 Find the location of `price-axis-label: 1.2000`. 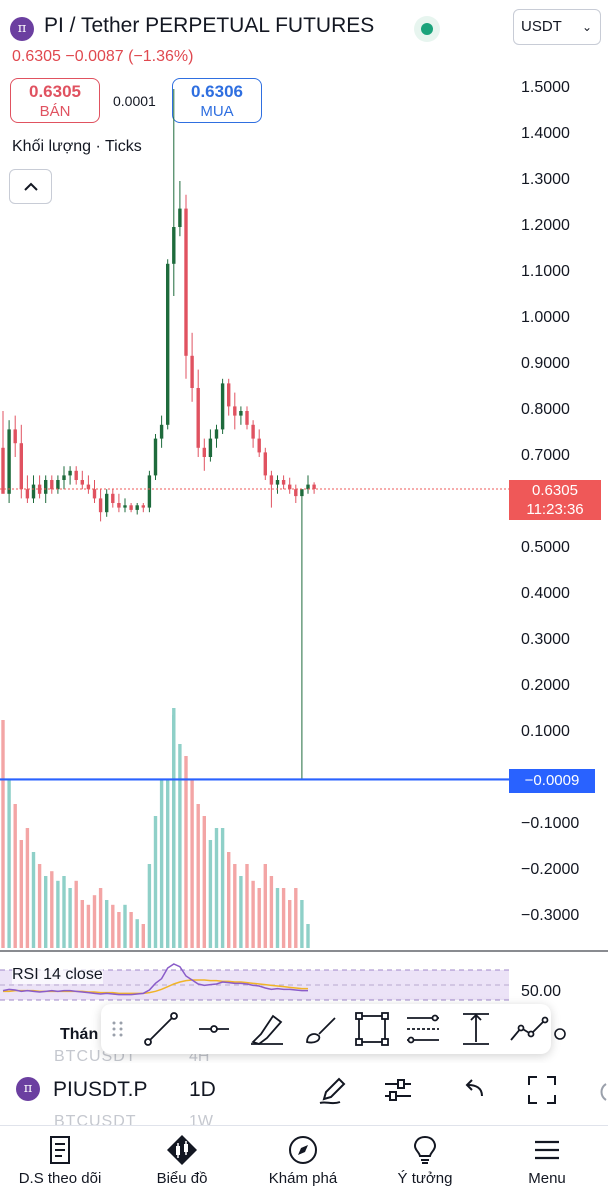

price-axis-label: 1.2000 is located at coordinates (545, 225).